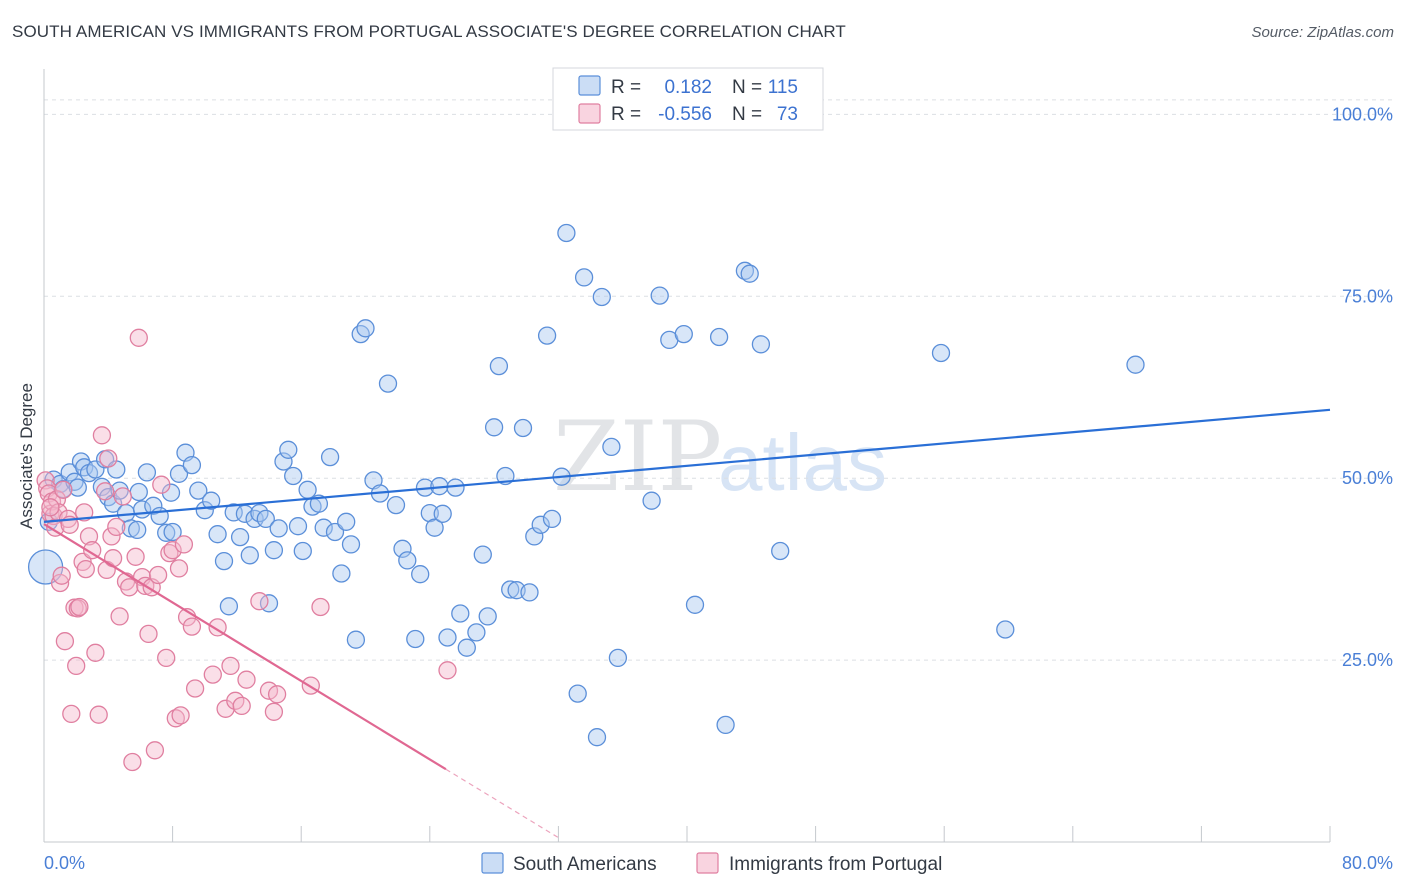 This screenshot has width=1406, height=892. What do you see at coordinates (802, 462) in the screenshot?
I see `watermark-atlas: atlas` at bounding box center [802, 462].